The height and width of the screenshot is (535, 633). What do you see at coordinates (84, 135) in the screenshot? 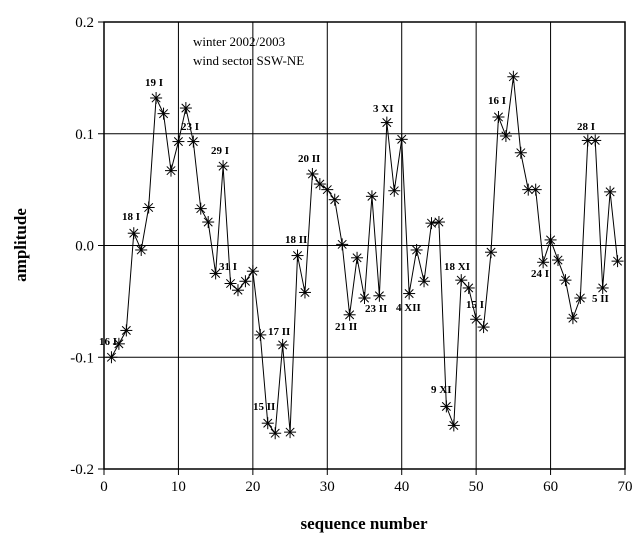
I see `y-tick-label: 0.1` at bounding box center [84, 135].